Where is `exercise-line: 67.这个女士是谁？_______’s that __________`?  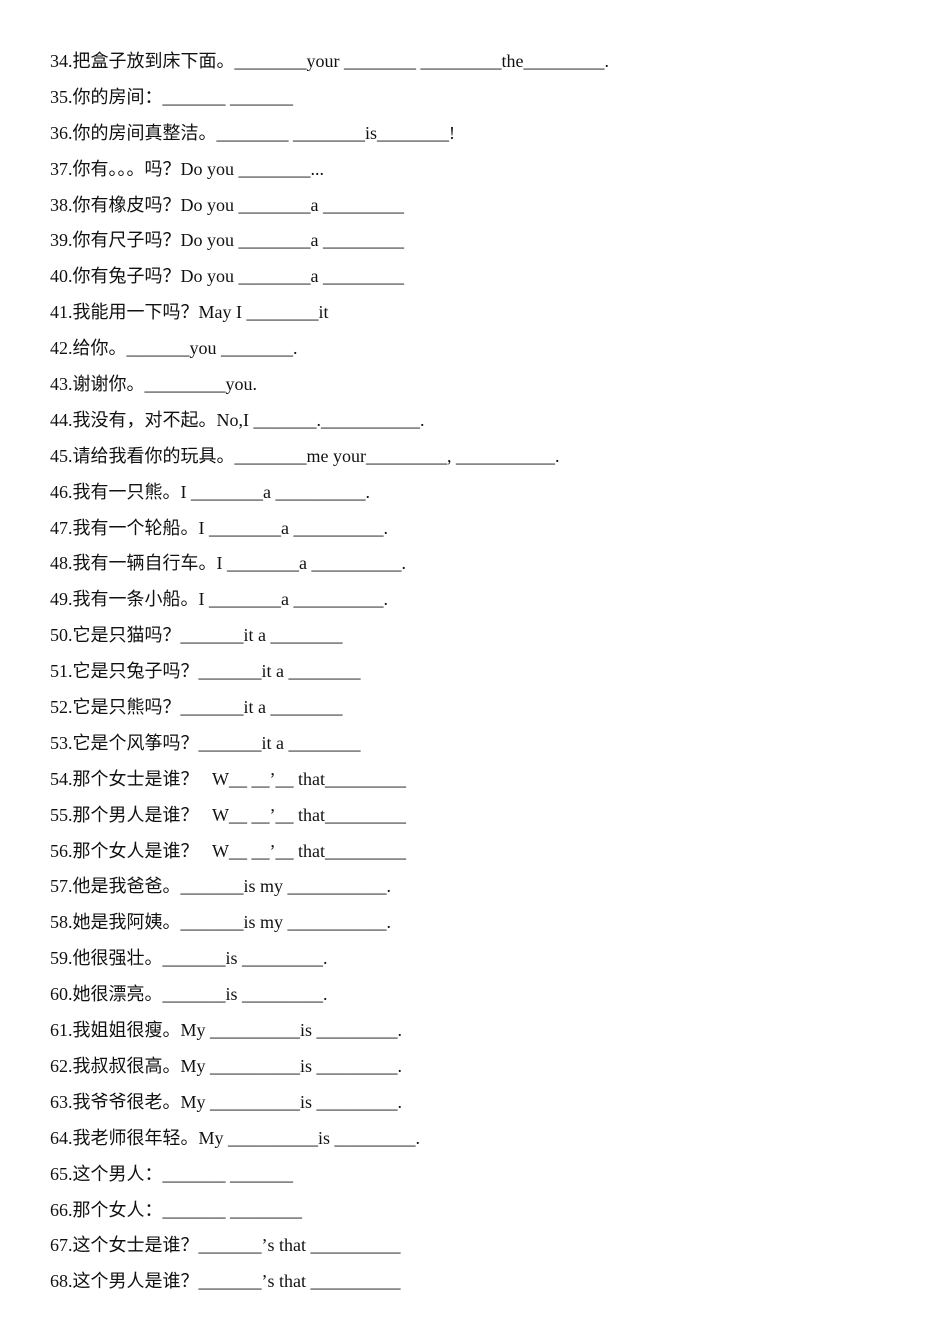
exercise-line: 67.这个女士是谁？_______’s that __________ is located at coordinates (225, 1245).